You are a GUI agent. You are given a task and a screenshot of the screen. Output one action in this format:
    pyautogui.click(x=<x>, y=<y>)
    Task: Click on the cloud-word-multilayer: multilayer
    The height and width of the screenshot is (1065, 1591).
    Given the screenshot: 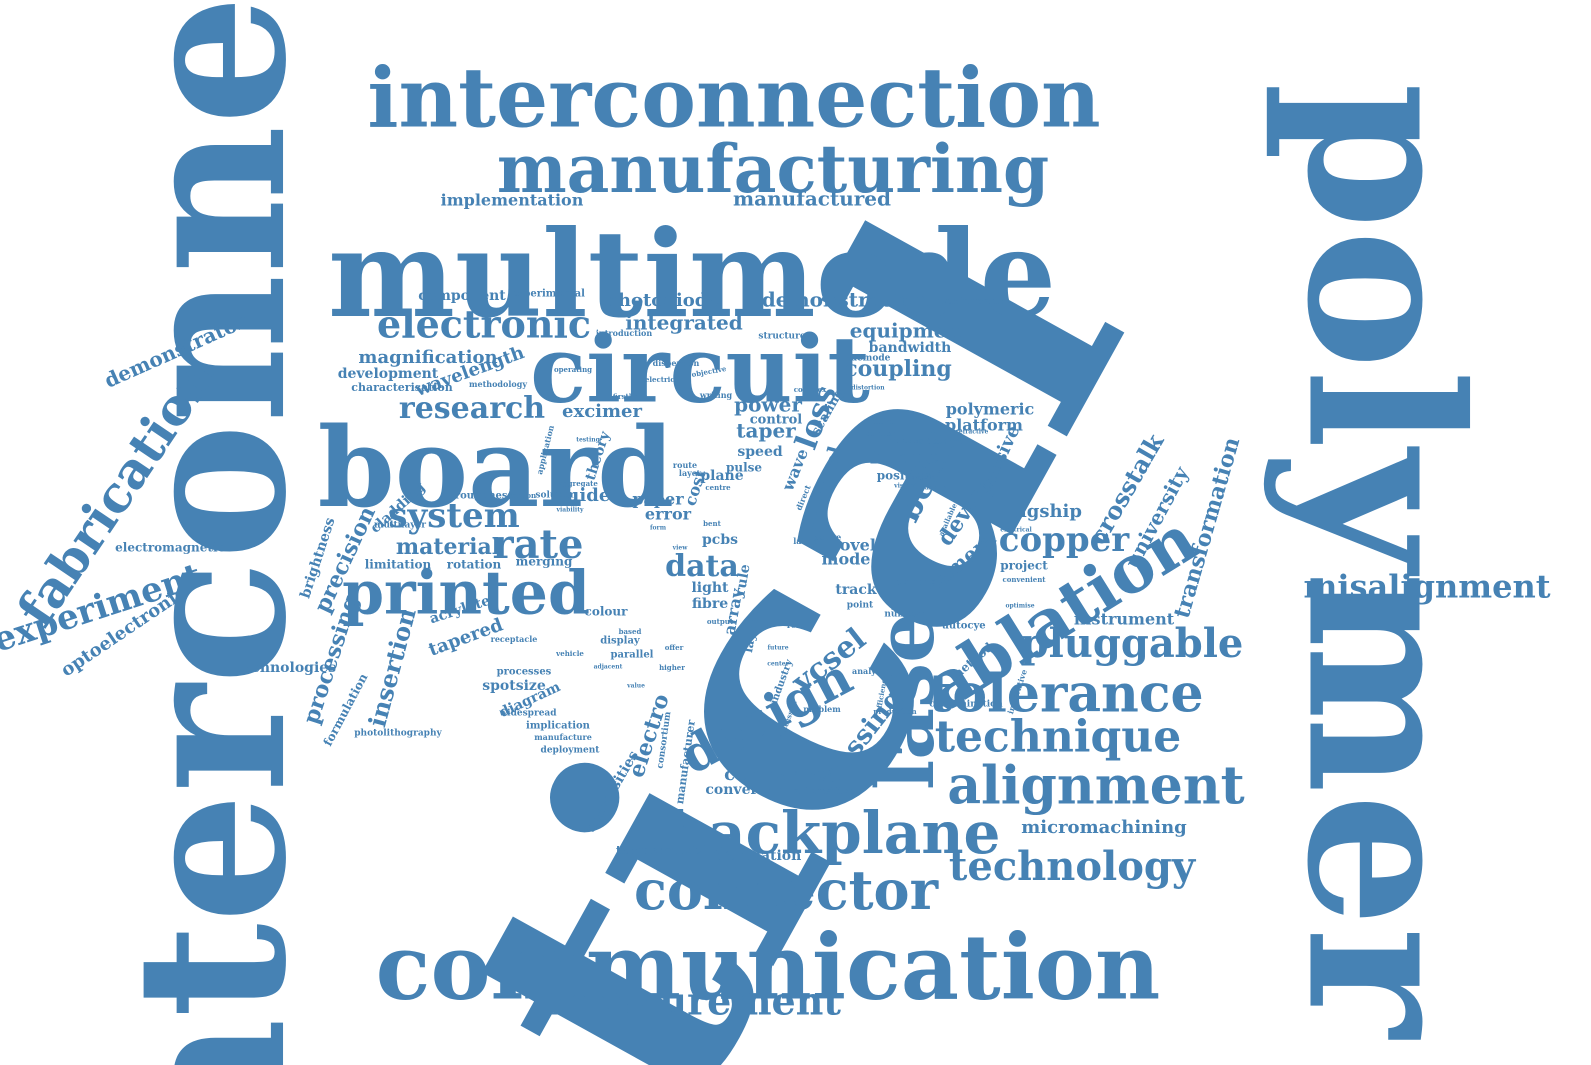 What is the action you would take?
    pyautogui.click(x=400, y=526)
    